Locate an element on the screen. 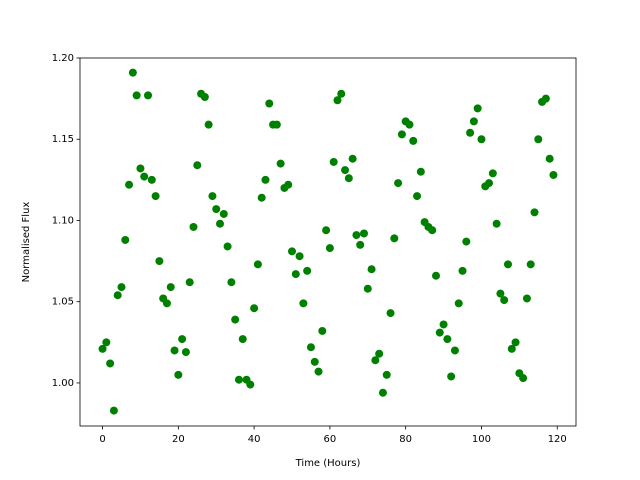 The height and width of the screenshot is (480, 640). y-tick-label: 1.05 is located at coordinates (63, 302).